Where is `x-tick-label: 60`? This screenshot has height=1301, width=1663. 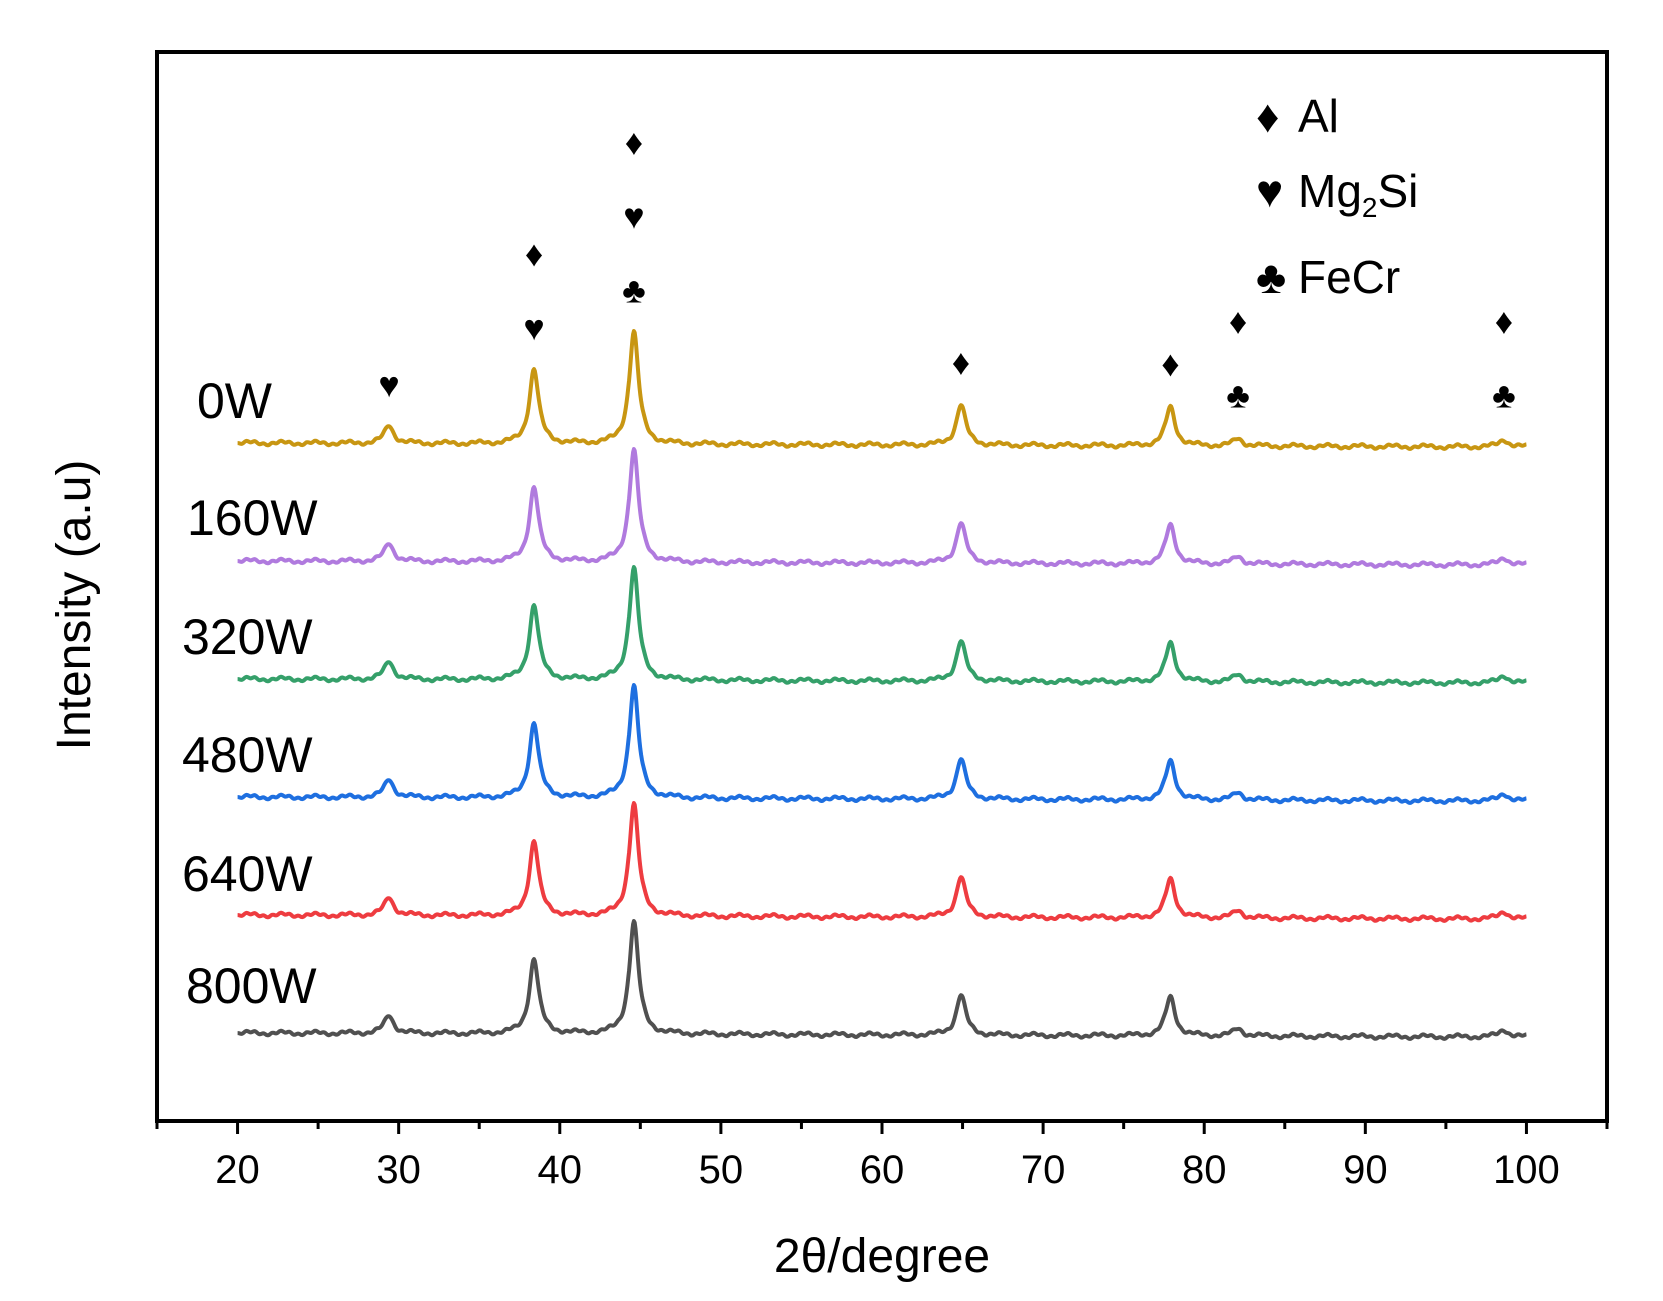
x-tick-label: 60 is located at coordinates (882, 1170).